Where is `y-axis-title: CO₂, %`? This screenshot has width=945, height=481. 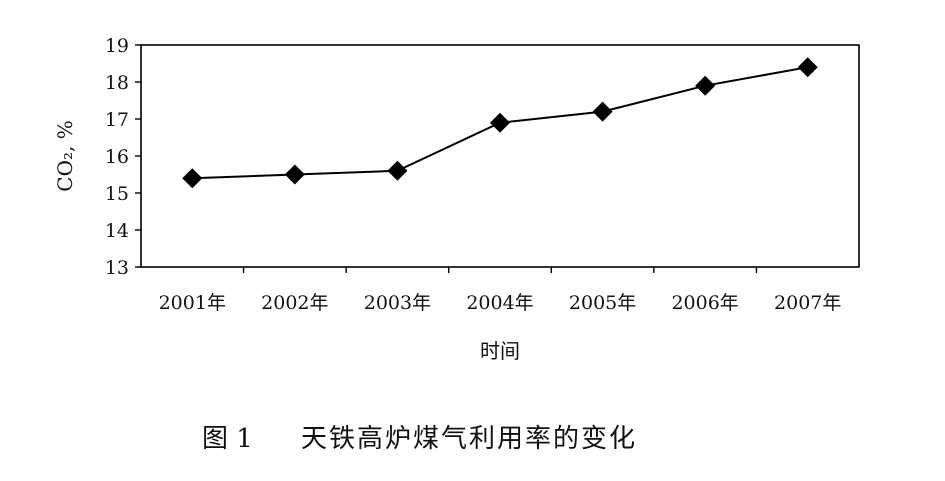 y-axis-title: CO₂, % is located at coordinates (65, 155).